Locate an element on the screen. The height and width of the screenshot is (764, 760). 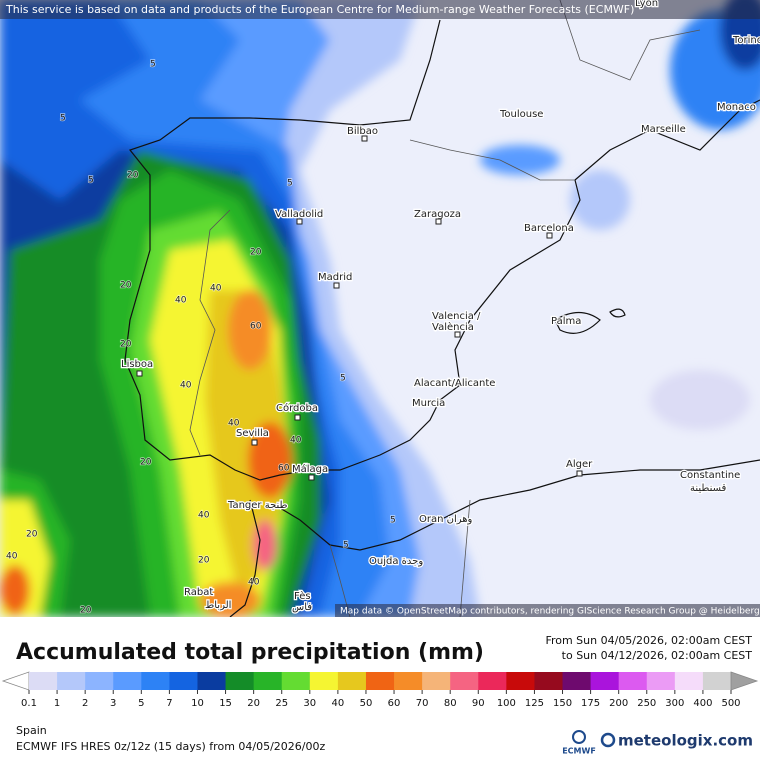
ecmwf-logo is located at coordinates (579, 737).